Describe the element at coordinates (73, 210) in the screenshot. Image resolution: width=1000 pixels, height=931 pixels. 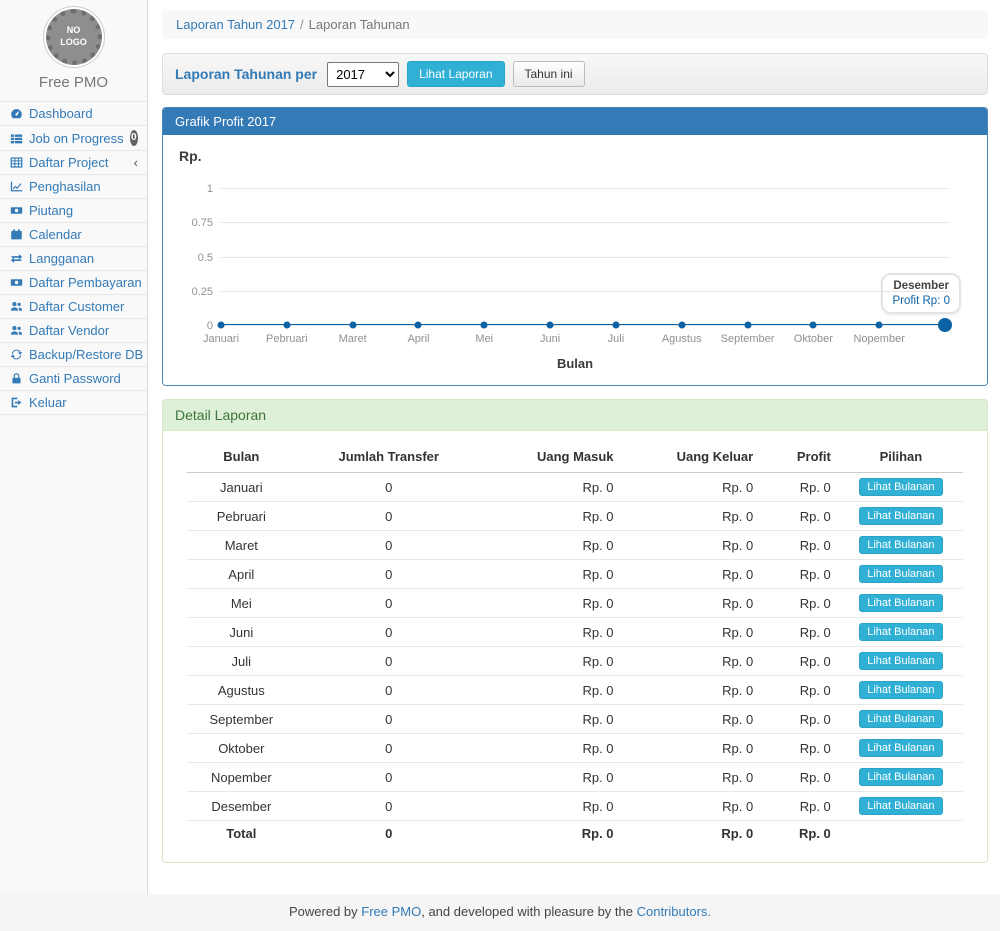
I see `sidebar-item-piutang: Piutang` at that location.